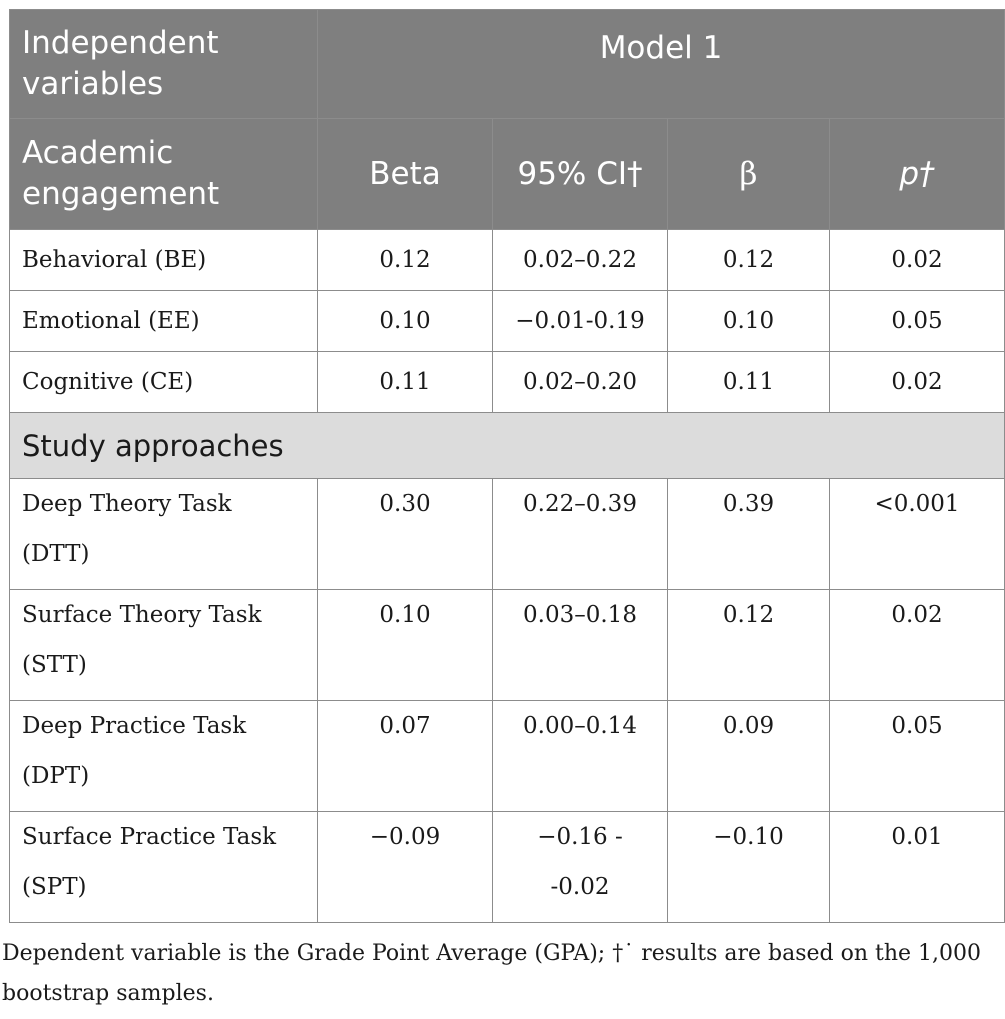  I want to click on cell-beta: 0.12, so click(405, 260).